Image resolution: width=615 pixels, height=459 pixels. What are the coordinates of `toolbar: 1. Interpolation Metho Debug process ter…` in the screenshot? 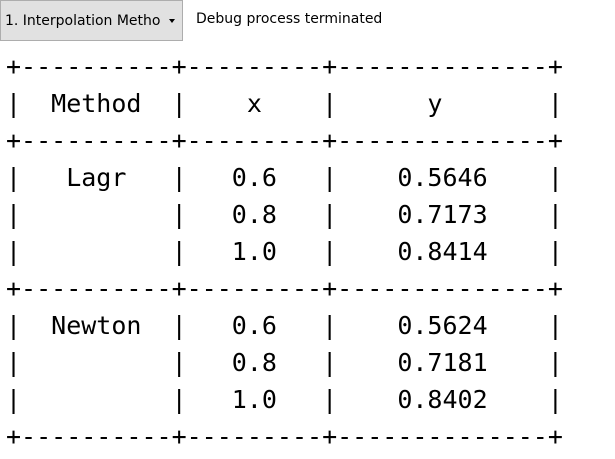 It's located at (307, 22).